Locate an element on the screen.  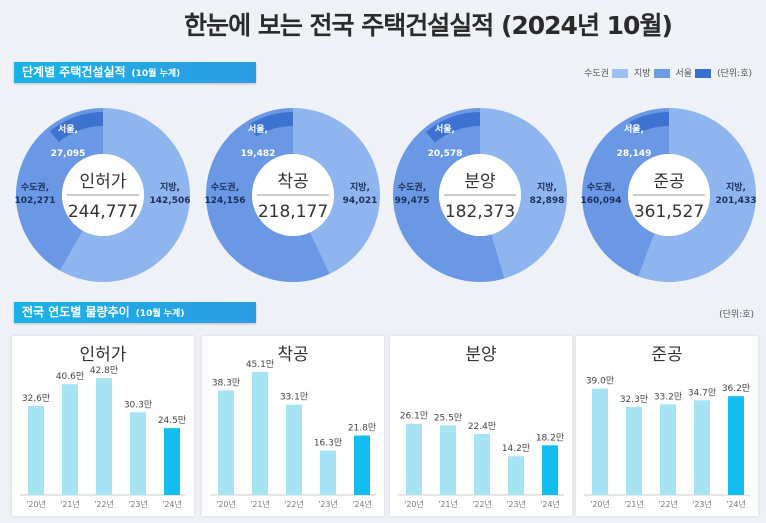
donut-인허가: 인허가 244,777 지방, 142,506 수도권, 102,271 서울, 27,095 is located at coordinates (103, 195).